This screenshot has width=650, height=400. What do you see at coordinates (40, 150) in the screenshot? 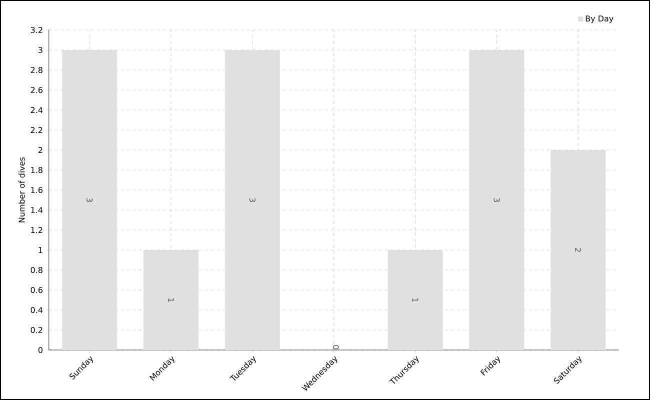
I see `y-tick-label: 2` at bounding box center [40, 150].